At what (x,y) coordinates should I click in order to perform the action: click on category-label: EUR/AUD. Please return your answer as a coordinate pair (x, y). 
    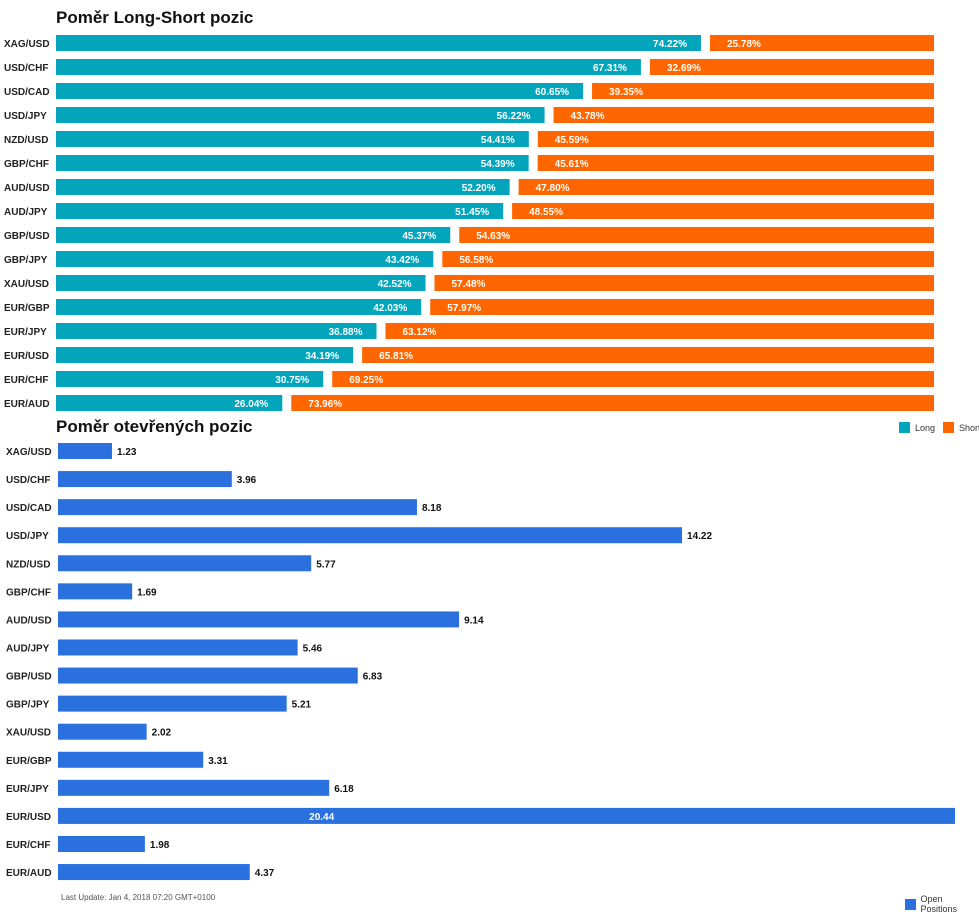
    Looking at the image, I should click on (29, 873).